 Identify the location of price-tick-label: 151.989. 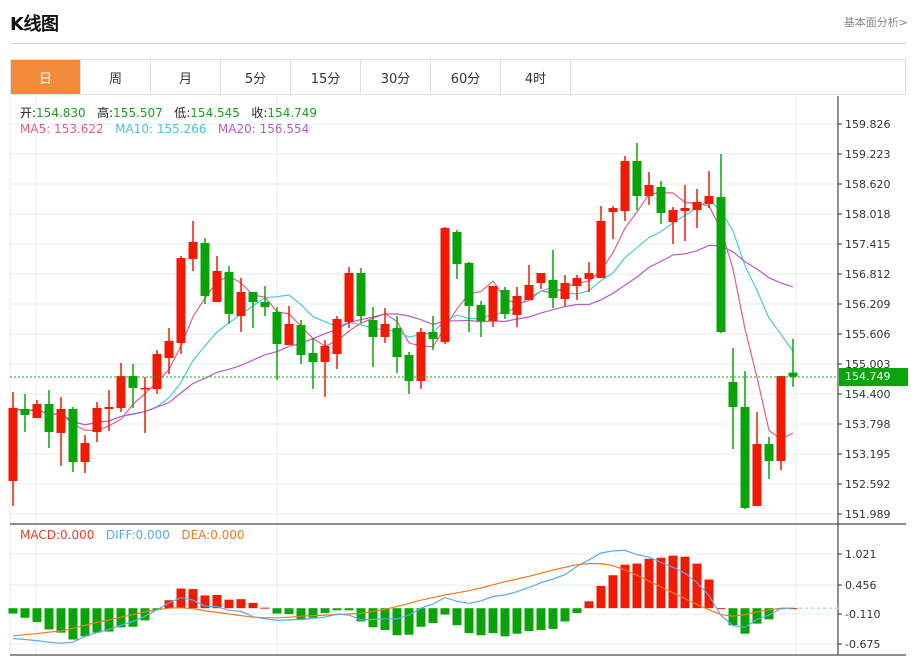
(868, 514).